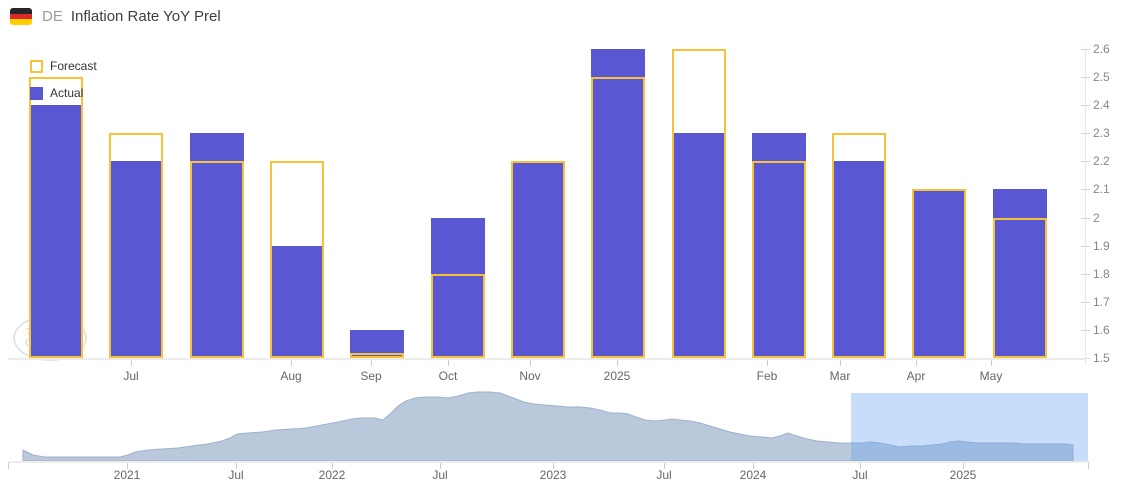  I want to click on y-axis-label: 2, so click(1096, 217).